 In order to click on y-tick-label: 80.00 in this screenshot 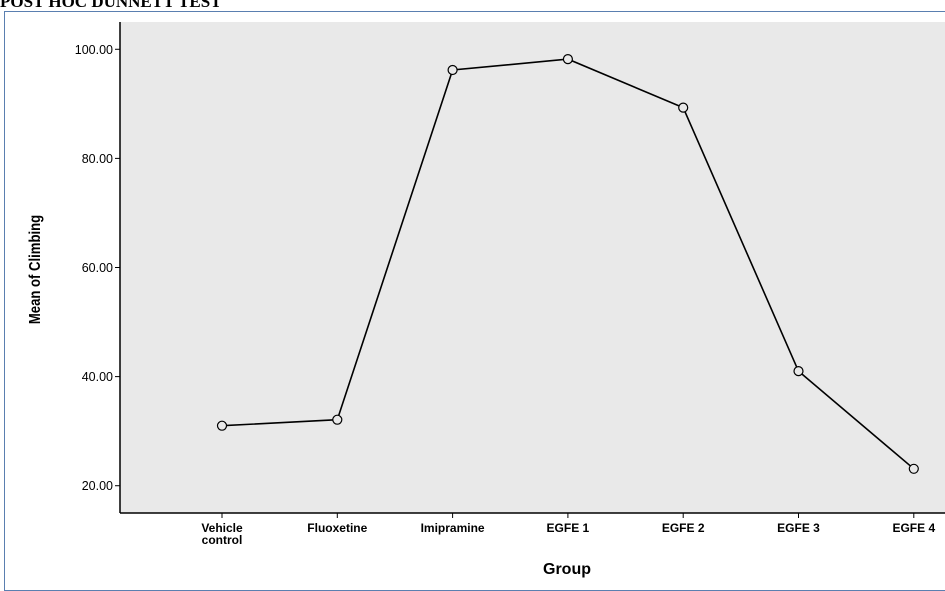, I will do `click(97, 159)`.